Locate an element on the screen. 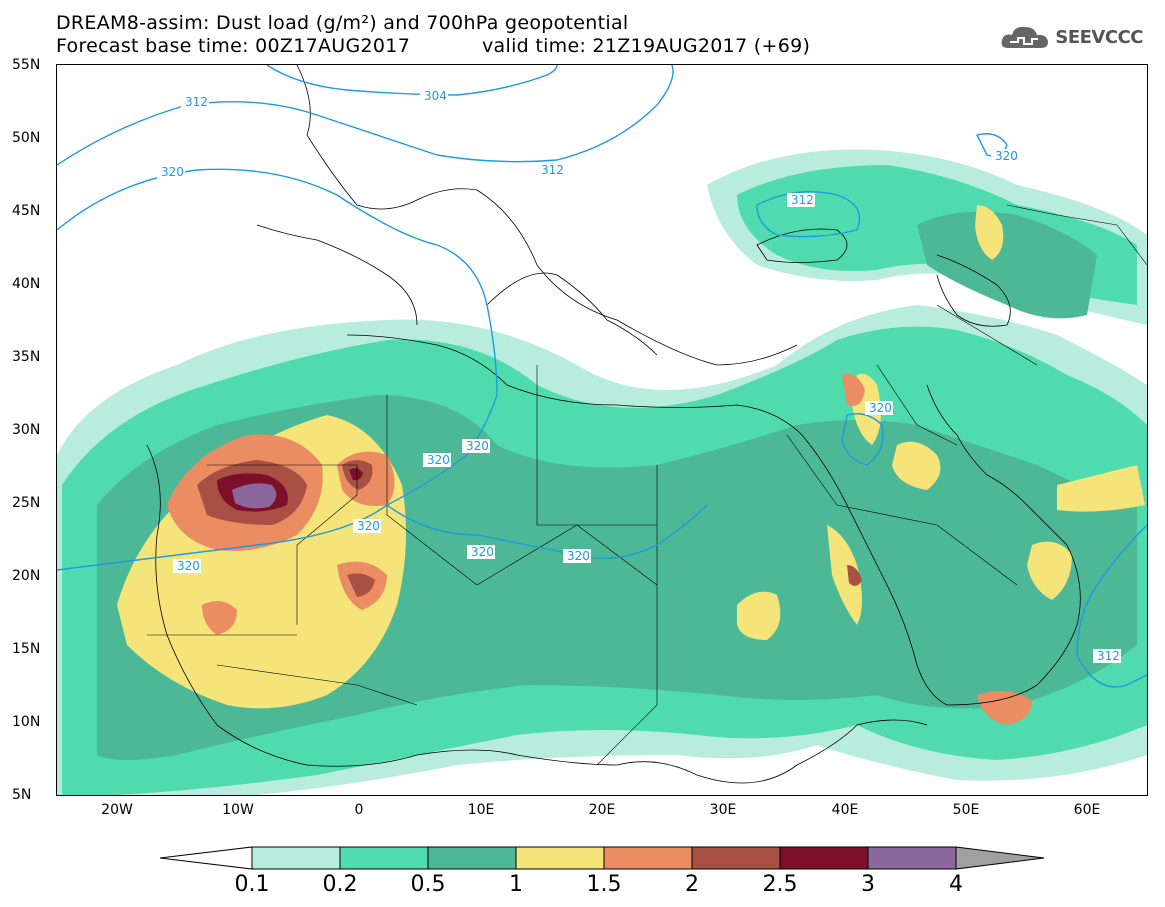 The width and height of the screenshot is (1165, 907). lon-label-0: 0 is located at coordinates (359, 810).